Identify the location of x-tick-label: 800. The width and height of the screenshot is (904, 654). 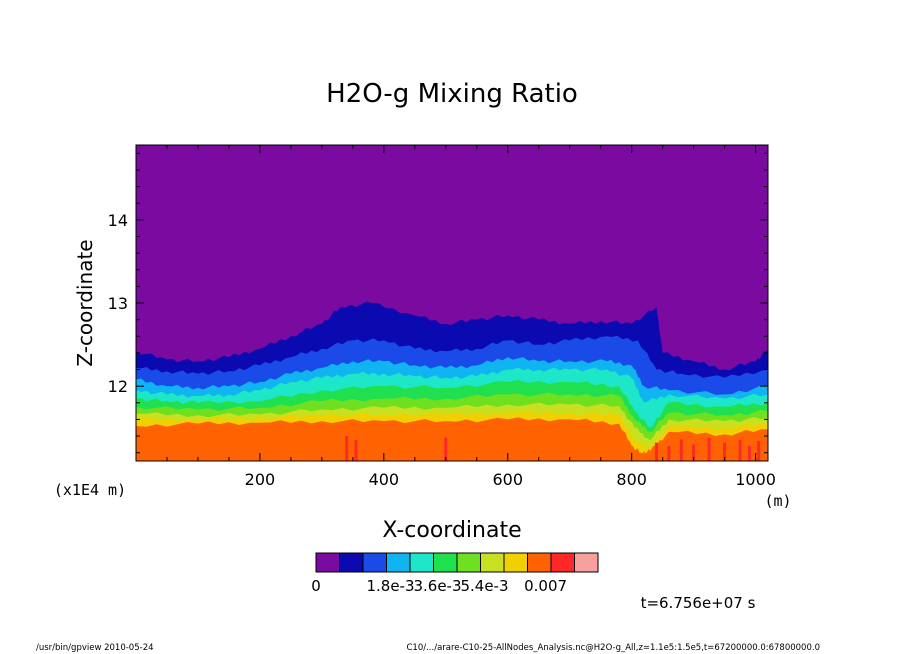
(631, 479).